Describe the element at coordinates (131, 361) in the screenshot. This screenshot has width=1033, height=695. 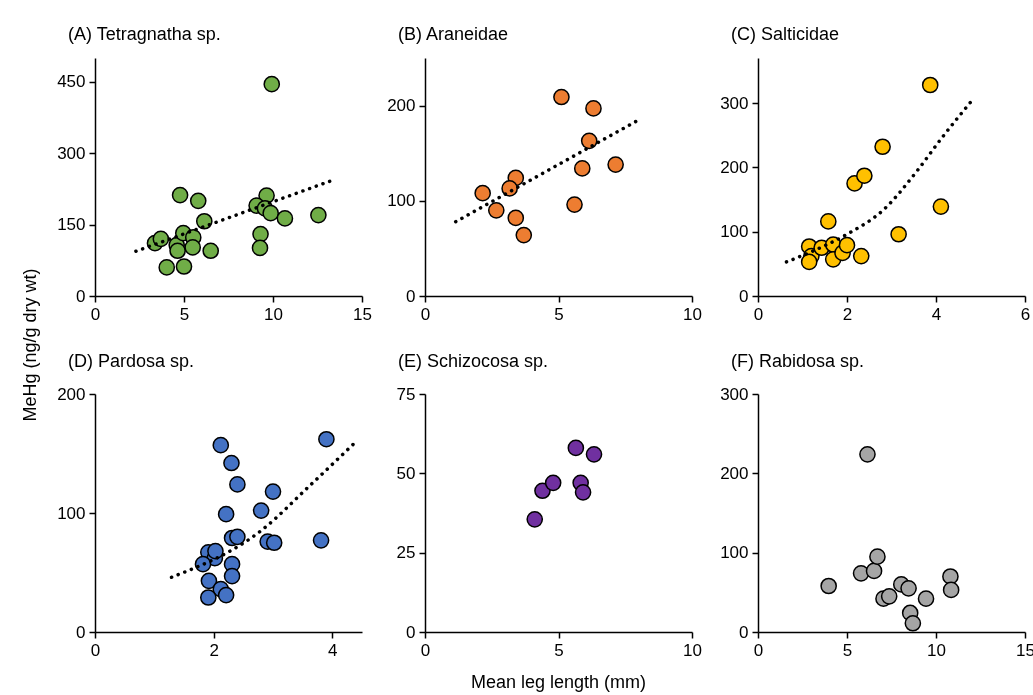
I see `chart-title: (D) Pardosa sp.` at that location.